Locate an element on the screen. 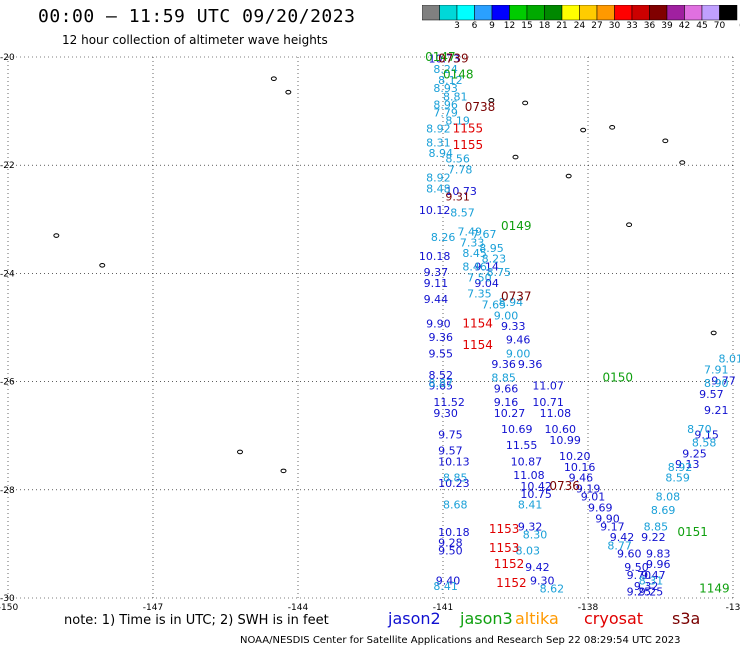  y-tick-label: -22 is located at coordinates (7, 166).